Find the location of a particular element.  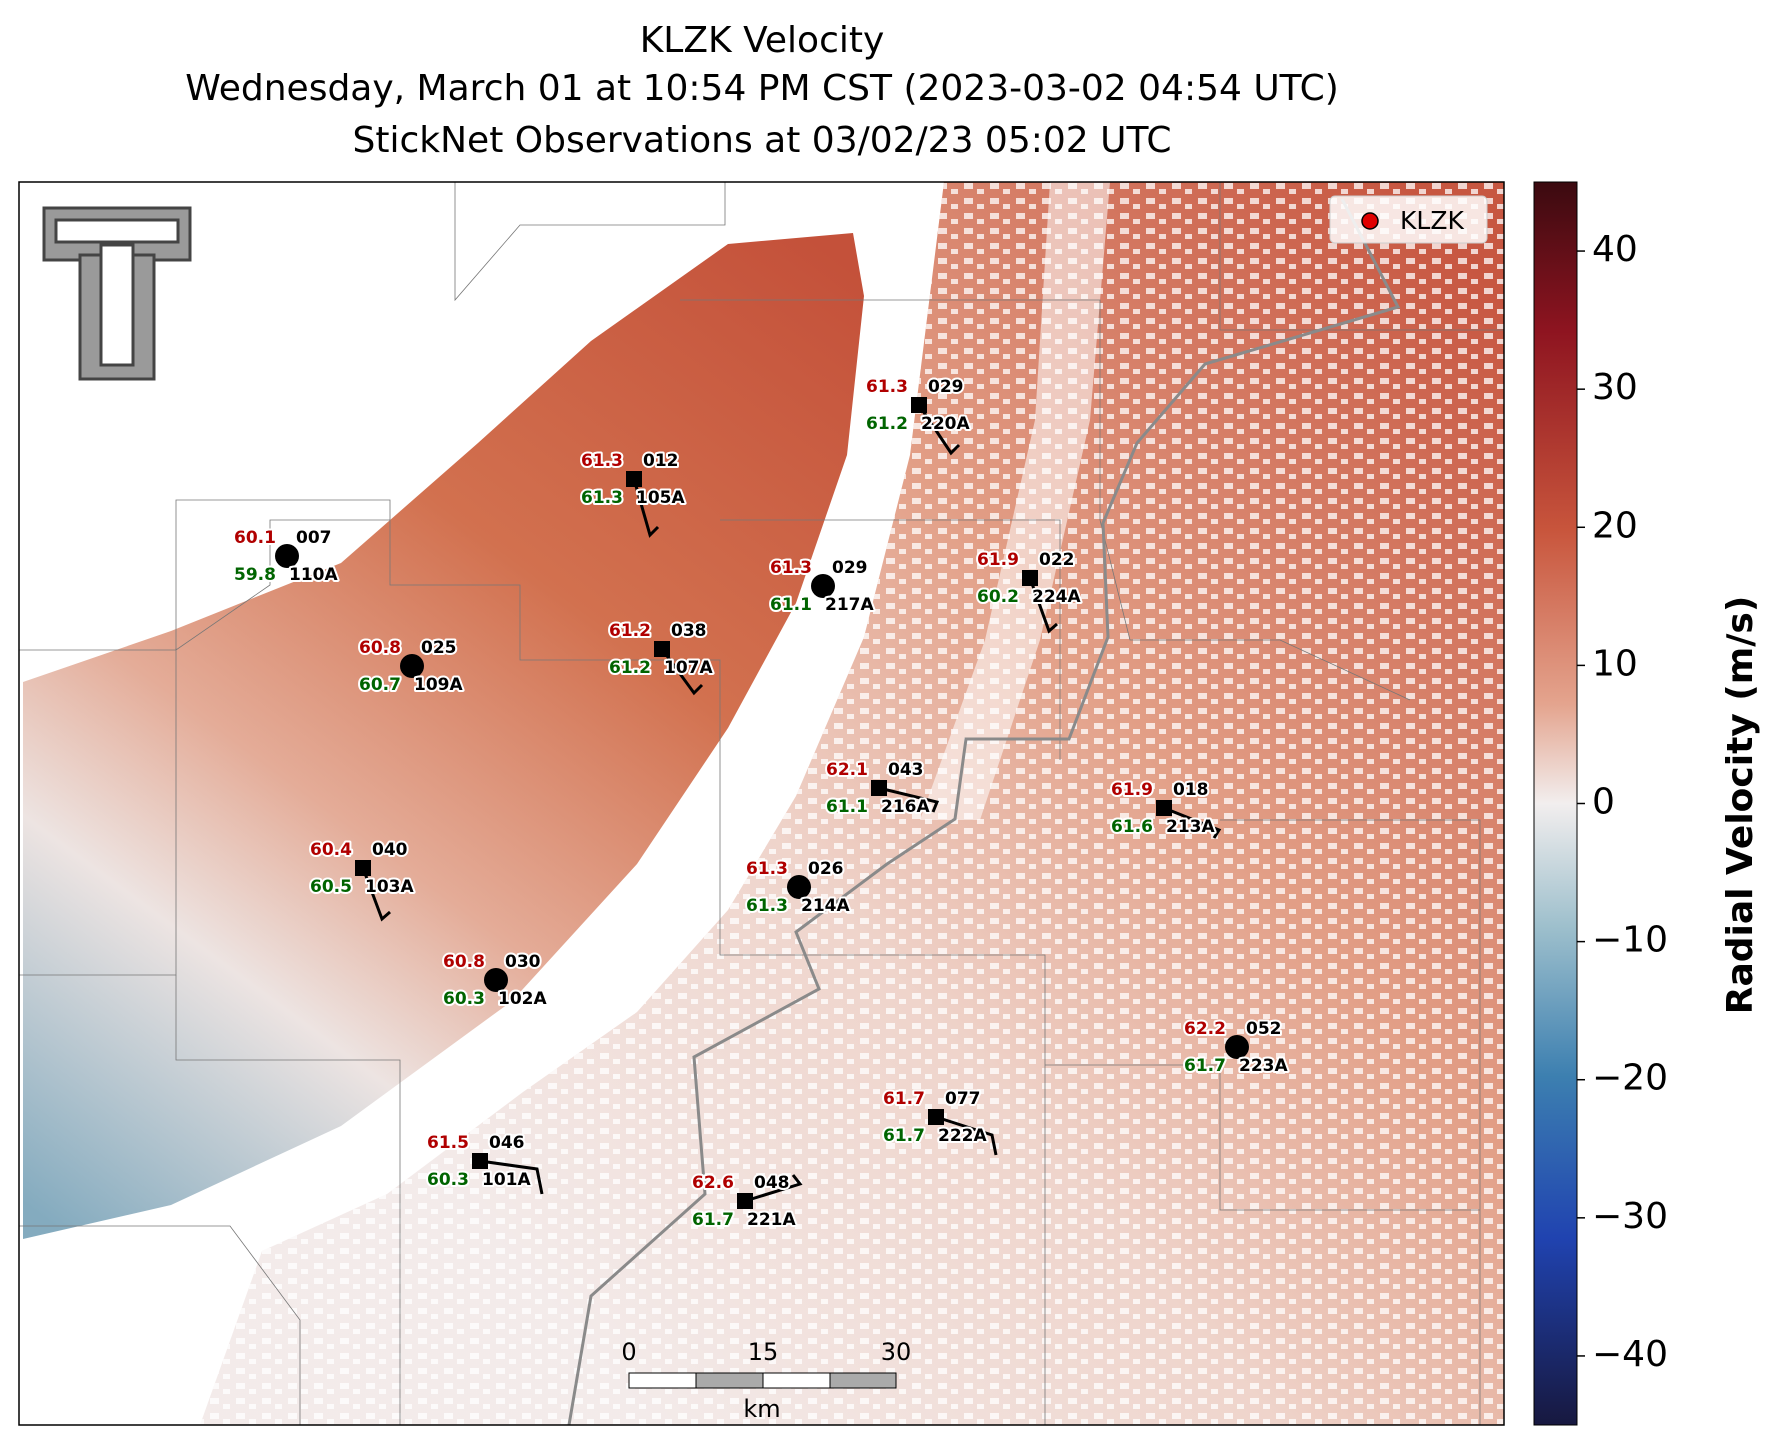

dewpoint: 59.8 is located at coordinates (255, 575).